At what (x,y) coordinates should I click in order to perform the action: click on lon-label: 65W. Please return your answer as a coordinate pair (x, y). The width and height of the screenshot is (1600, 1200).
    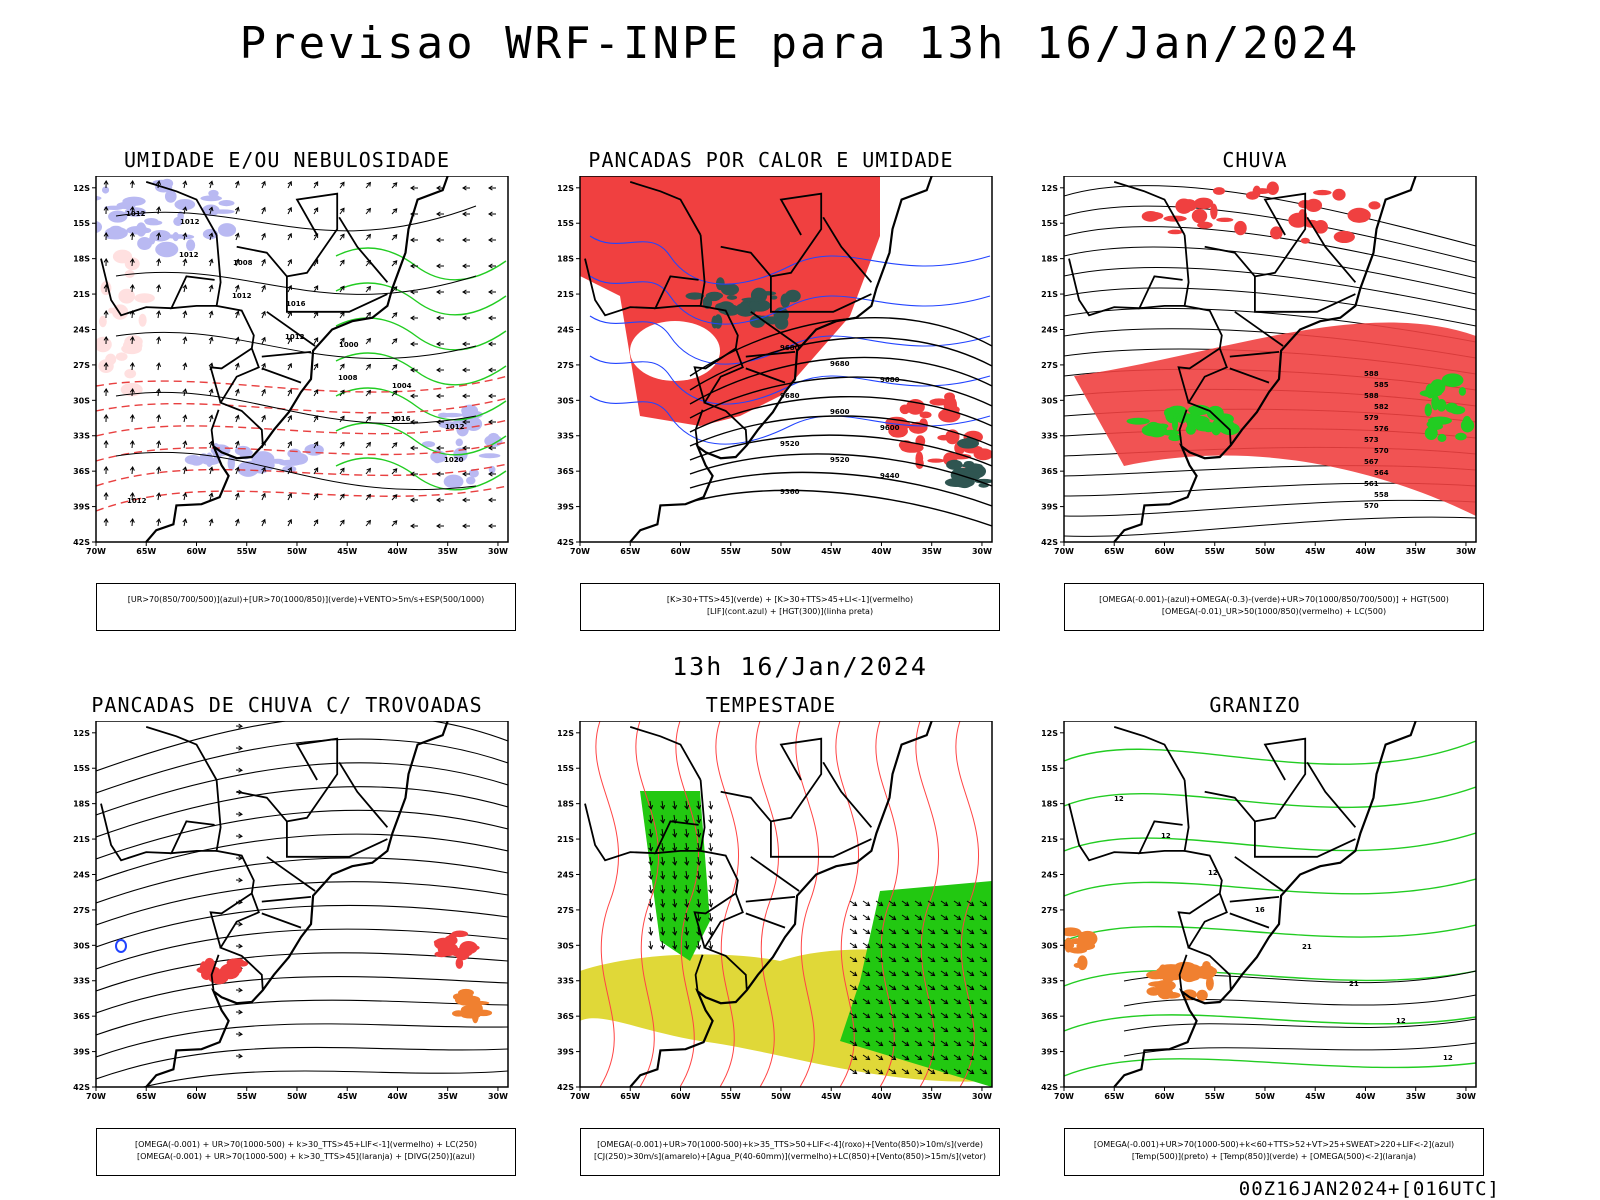
    Looking at the image, I should click on (1114, 1096).